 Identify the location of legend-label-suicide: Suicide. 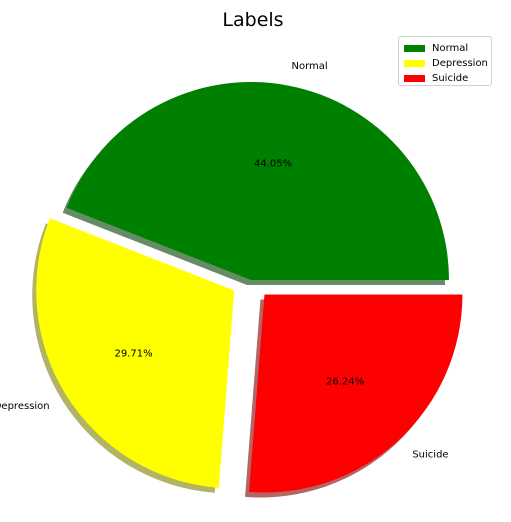
(450, 78).